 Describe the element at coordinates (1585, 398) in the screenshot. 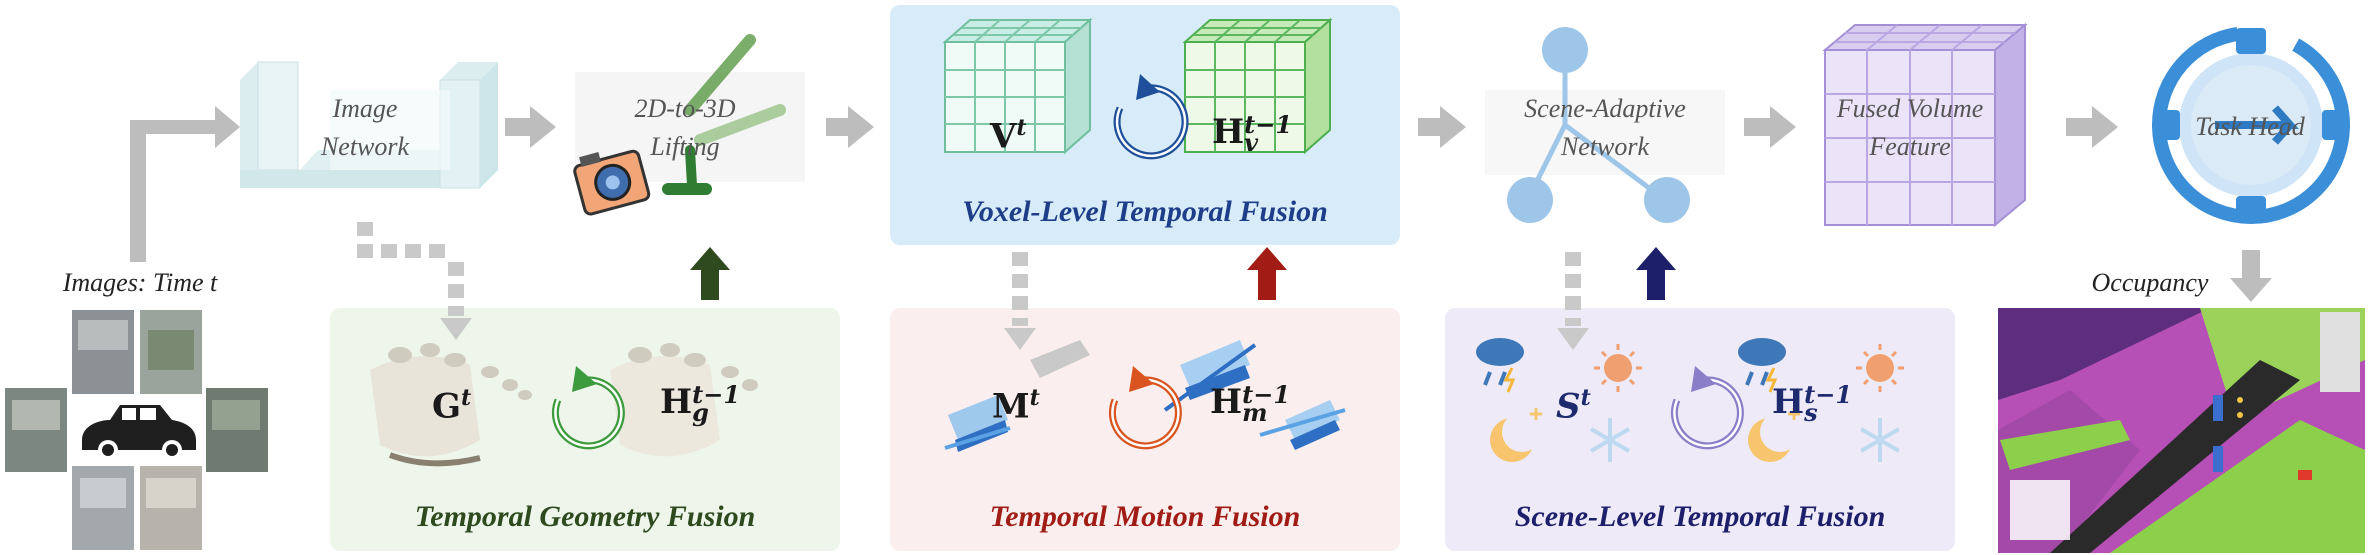

I see `scene-current-sup: t` at that location.